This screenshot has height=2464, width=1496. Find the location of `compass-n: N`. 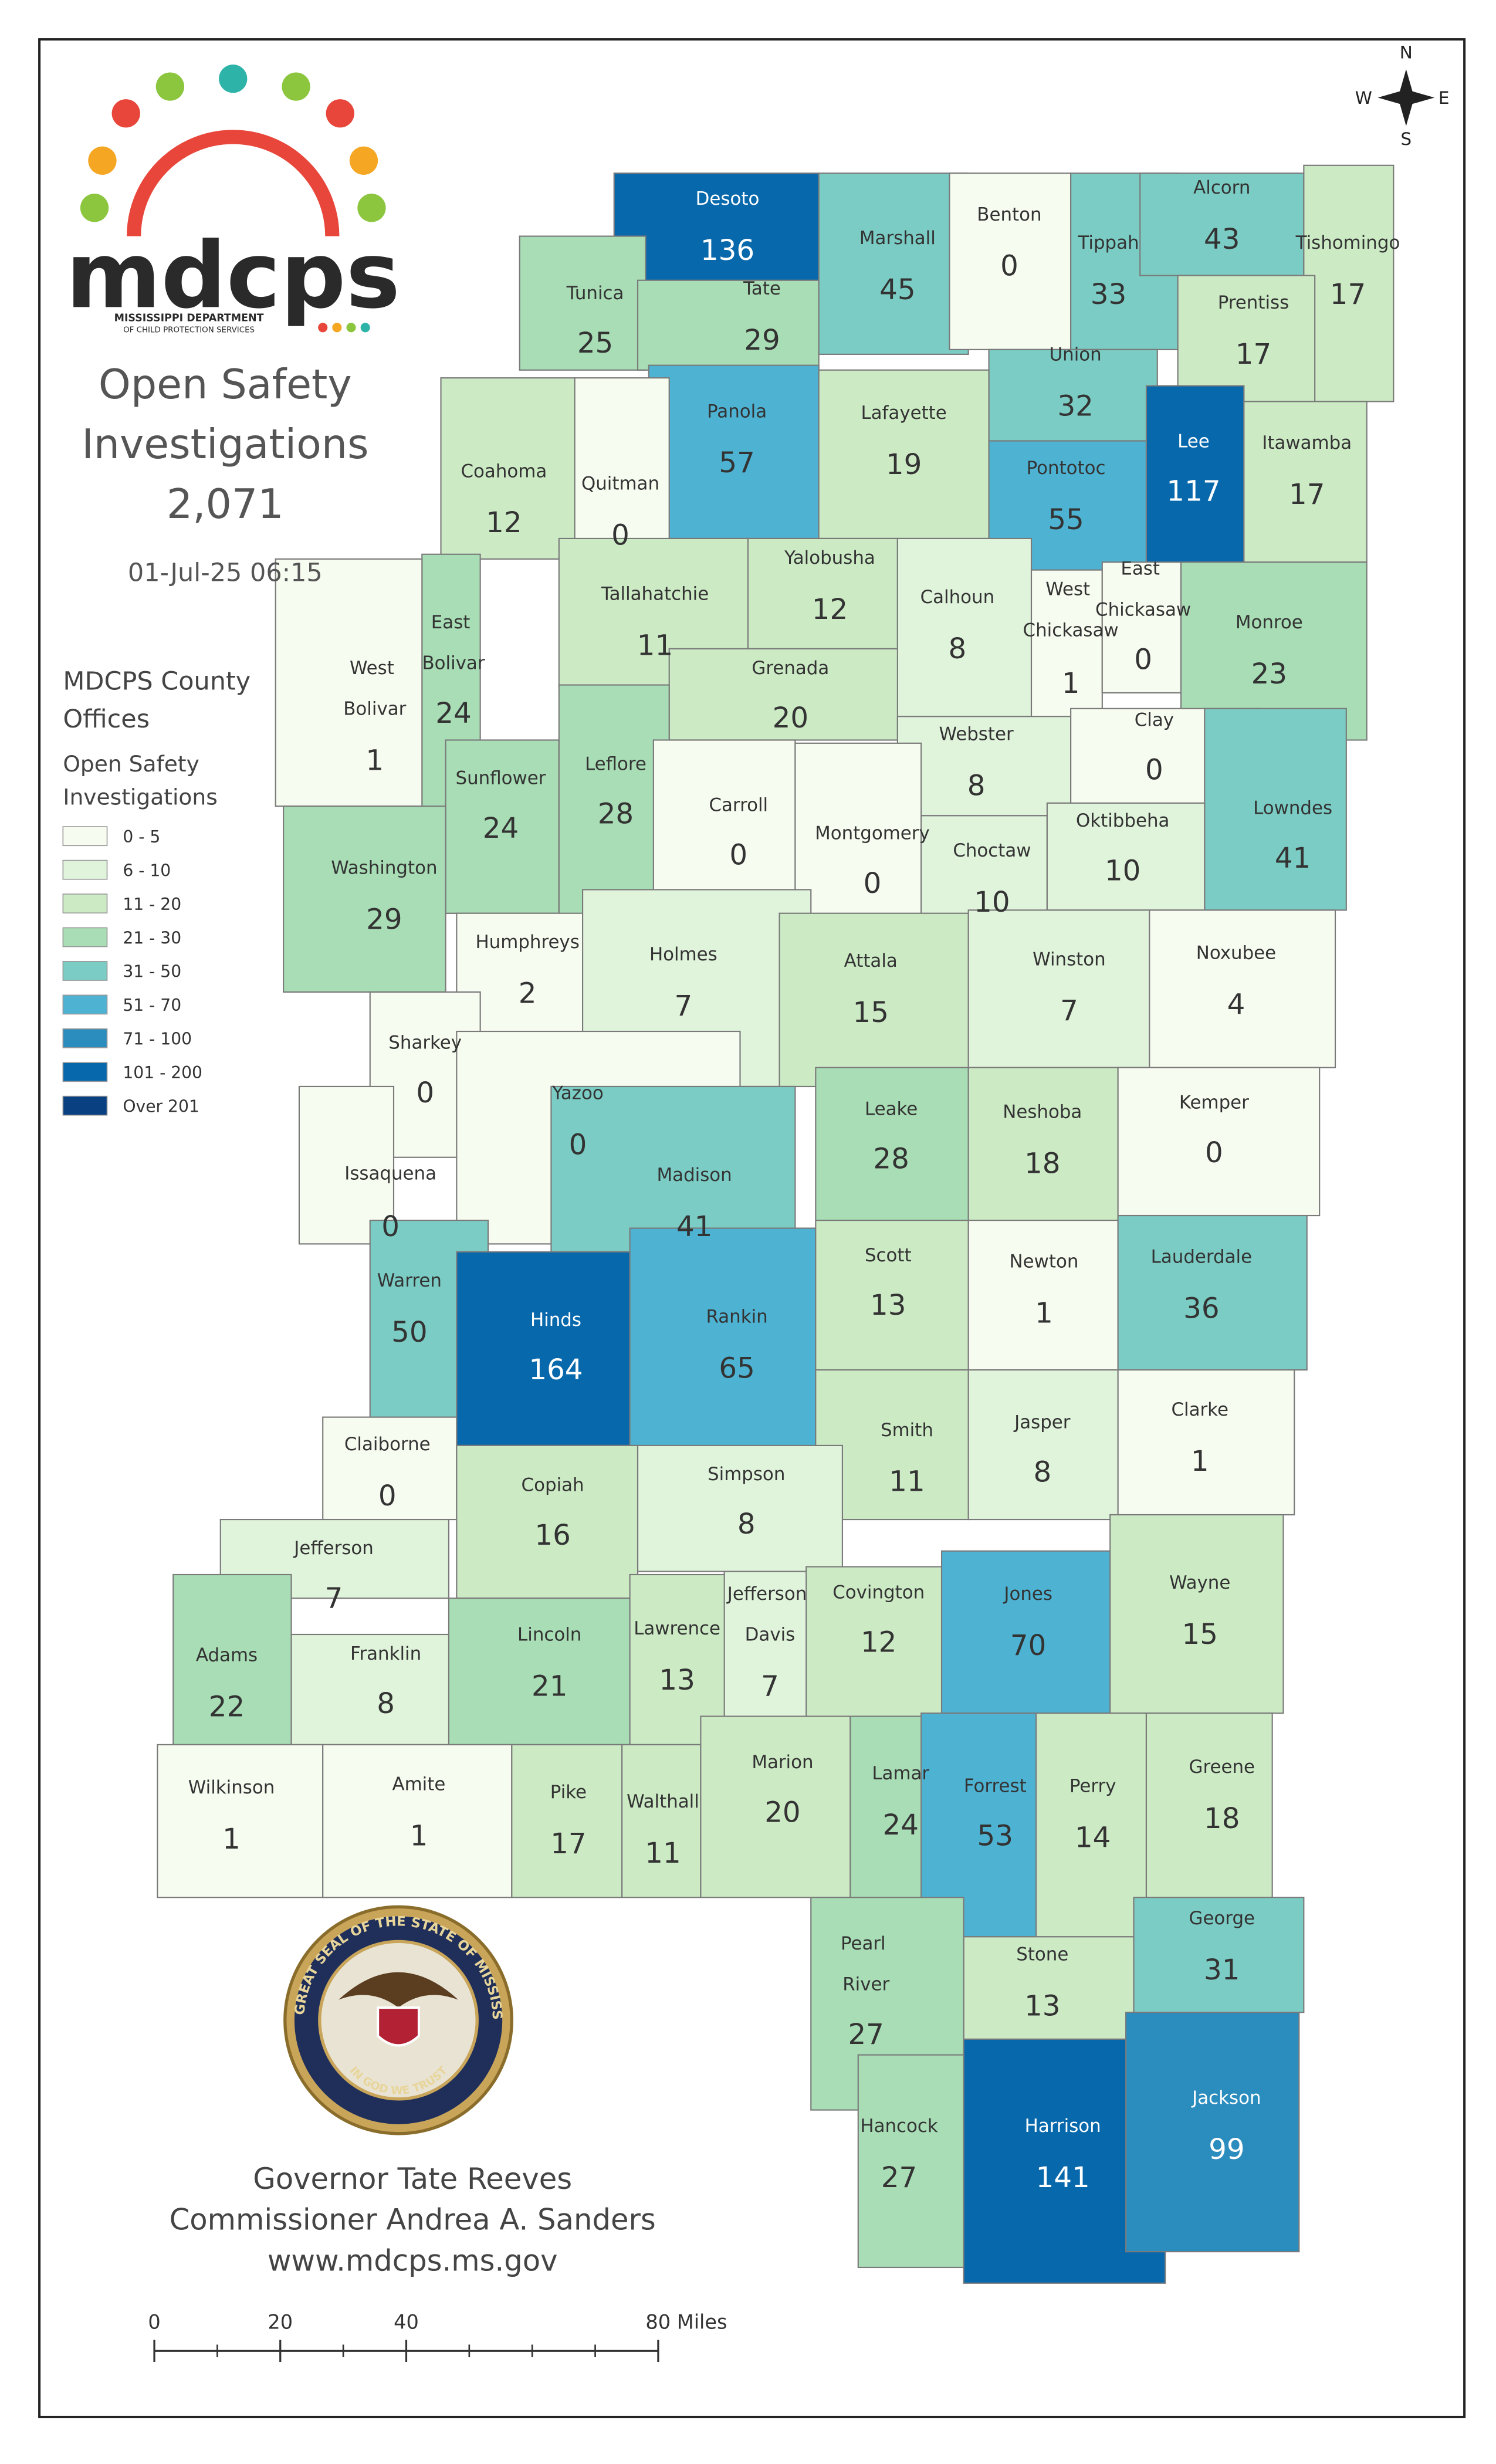

compass-n: N is located at coordinates (1406, 52).